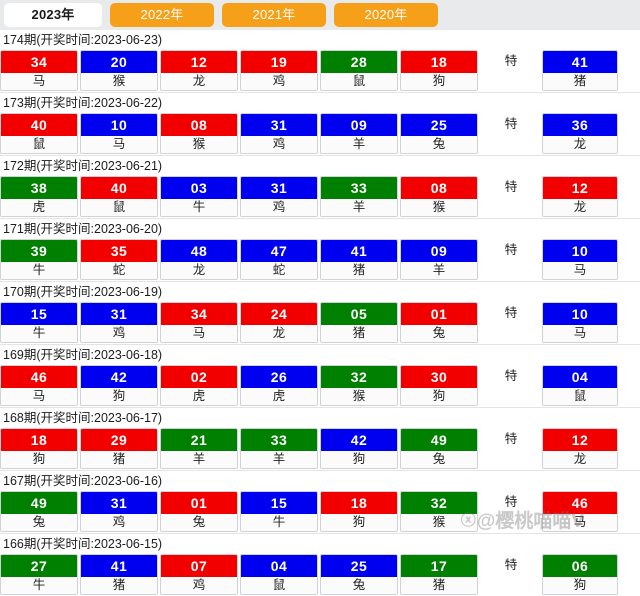  I want to click on tab-year-2023: 2023年, so click(53, 15).